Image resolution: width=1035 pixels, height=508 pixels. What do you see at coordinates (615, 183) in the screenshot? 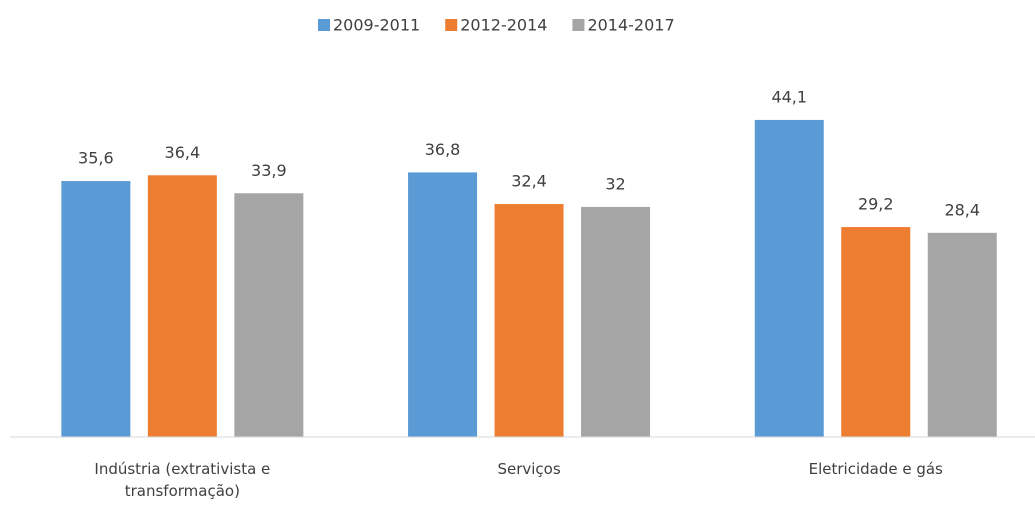
I see `data-label: 32` at bounding box center [615, 183].